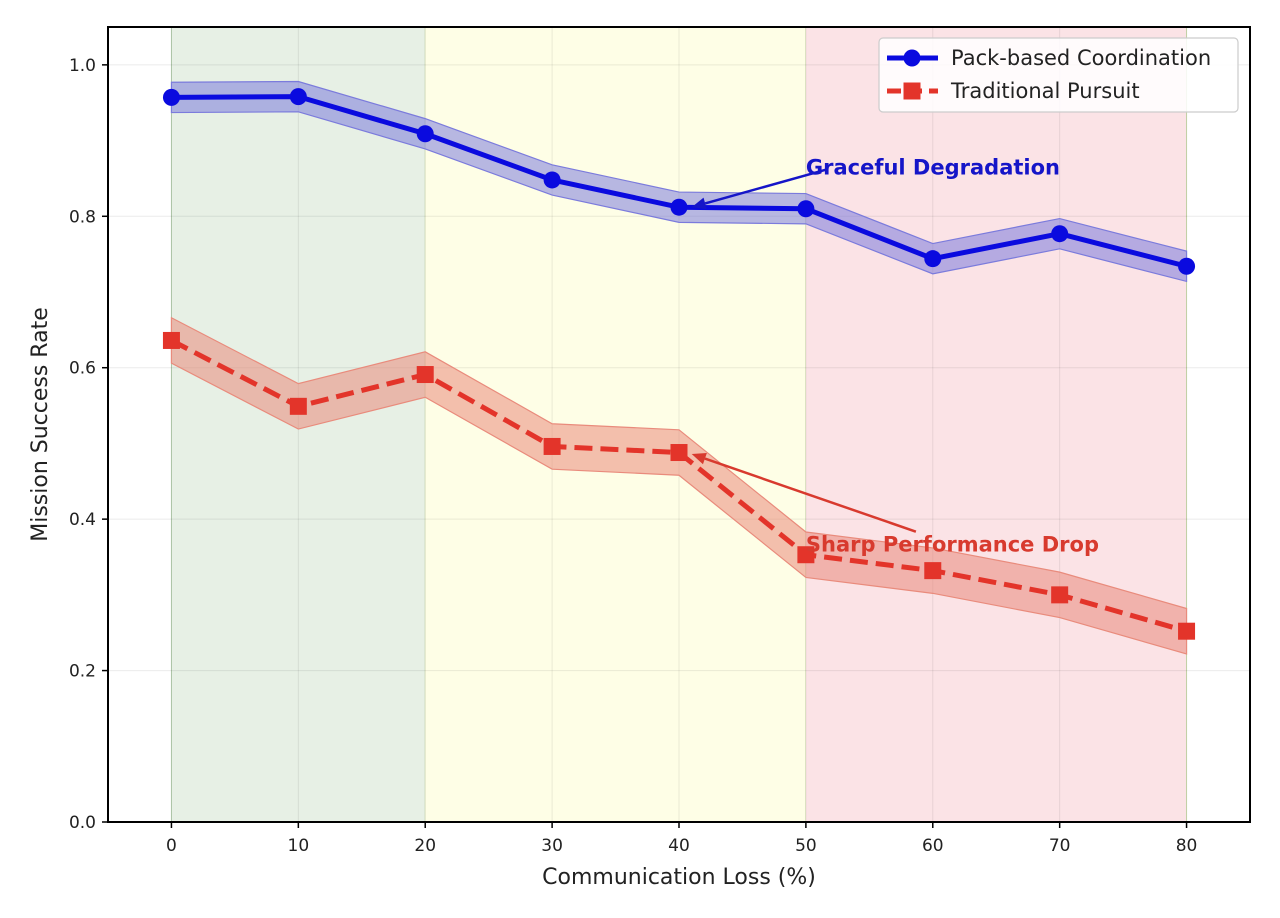 The height and width of the screenshot is (918, 1280). What do you see at coordinates (171, 846) in the screenshot?
I see `x-tick-label-0: 0` at bounding box center [171, 846].